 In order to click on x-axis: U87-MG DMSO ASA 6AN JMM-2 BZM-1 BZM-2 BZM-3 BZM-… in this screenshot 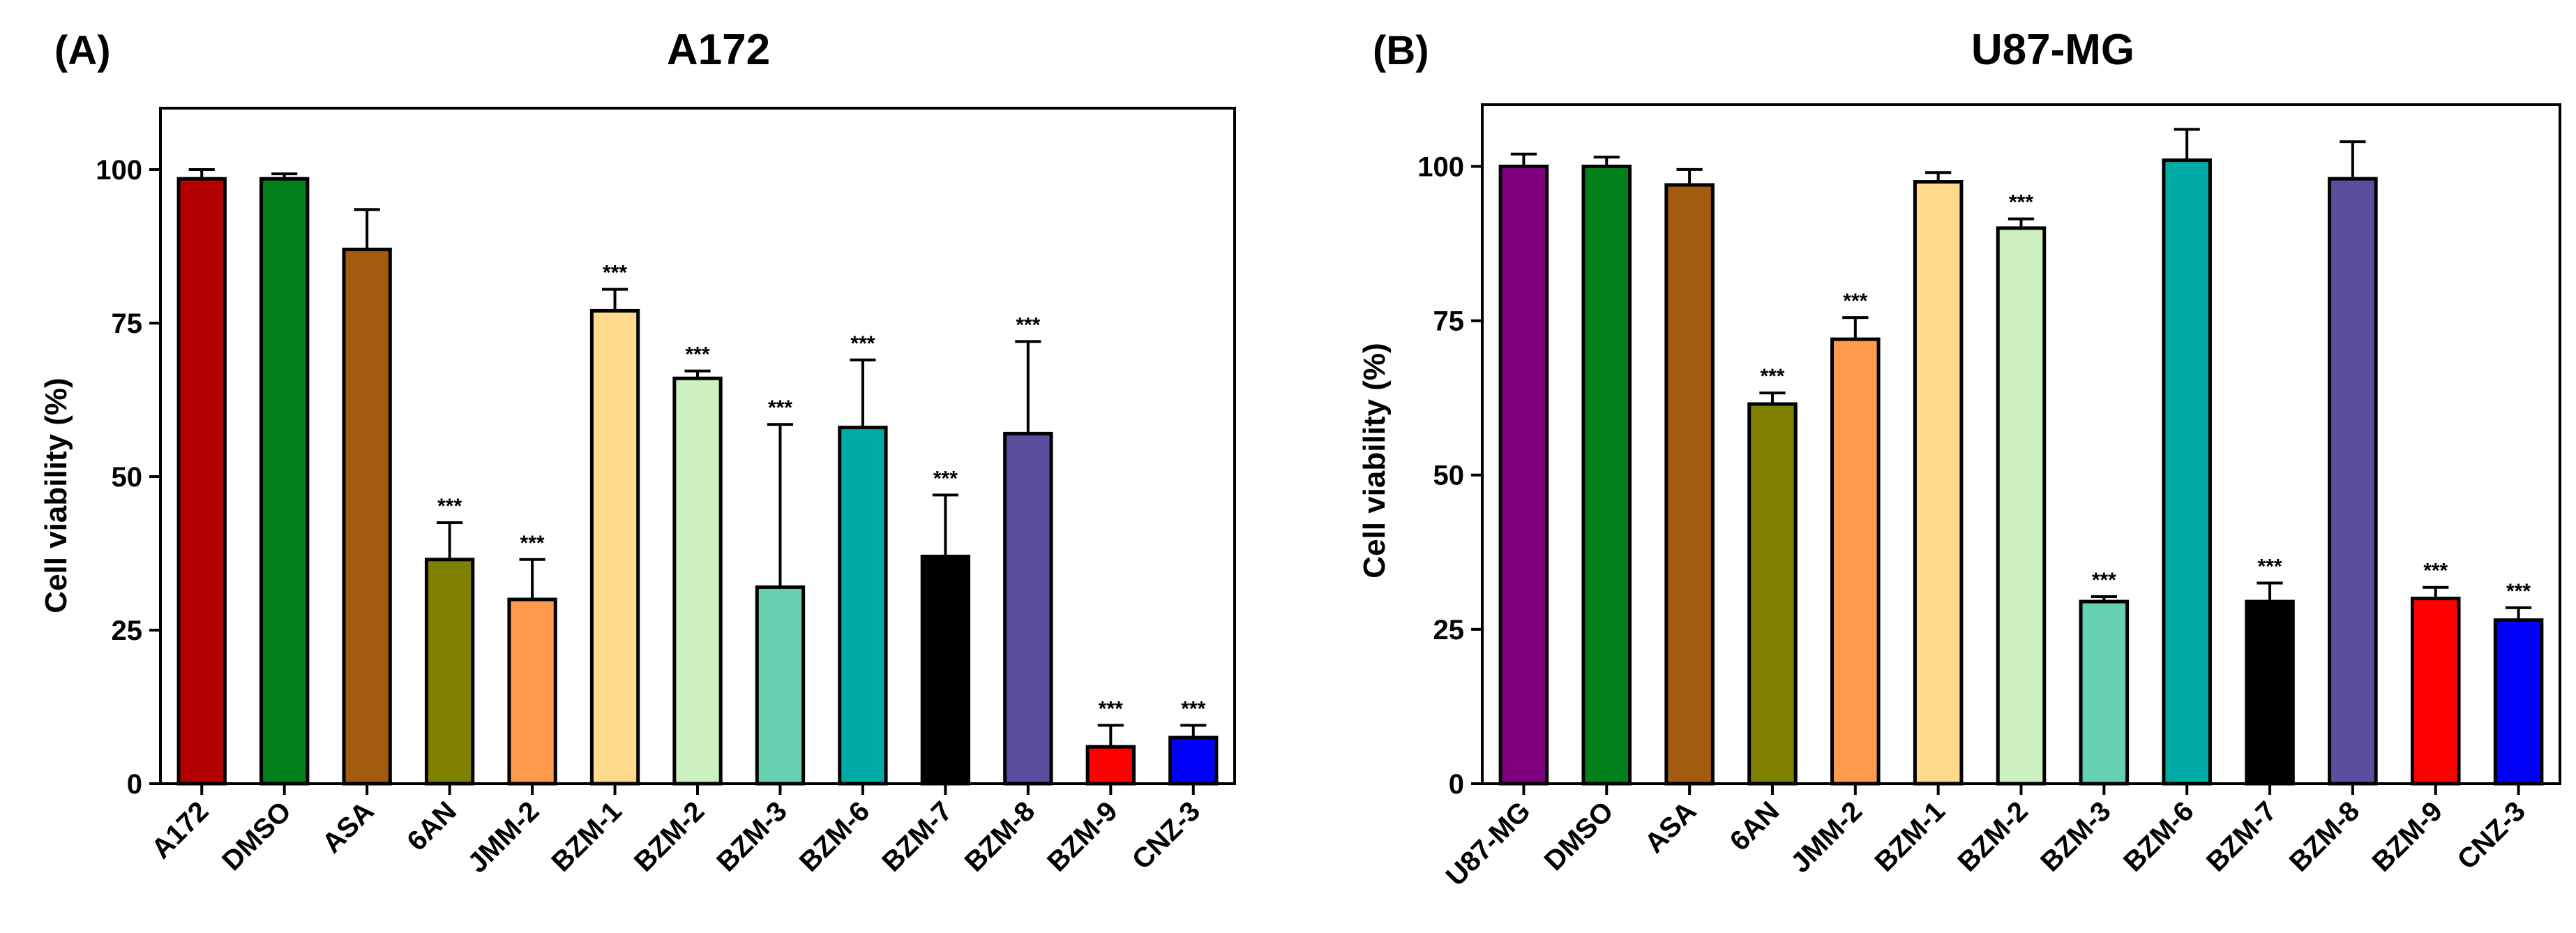, I will do `click(1985, 838)`.